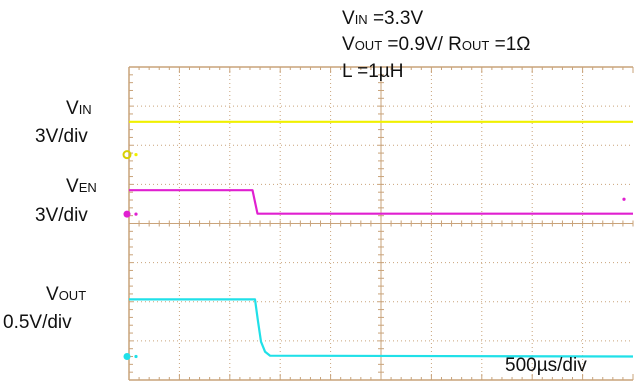 This screenshot has width=634, height=385. Describe the element at coordinates (136, 155) in the screenshot. I see `ground-marker-in-dot` at that location.